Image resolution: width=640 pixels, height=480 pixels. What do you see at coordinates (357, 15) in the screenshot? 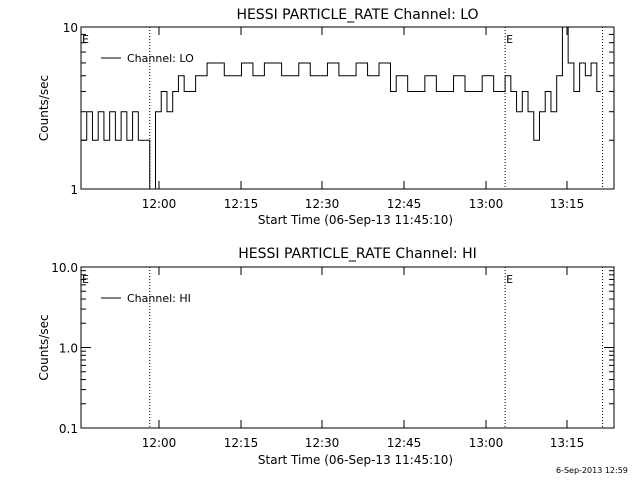
I see `panel1-title: HESSI PARTICLE_RATE Channel: LO` at bounding box center [357, 15].